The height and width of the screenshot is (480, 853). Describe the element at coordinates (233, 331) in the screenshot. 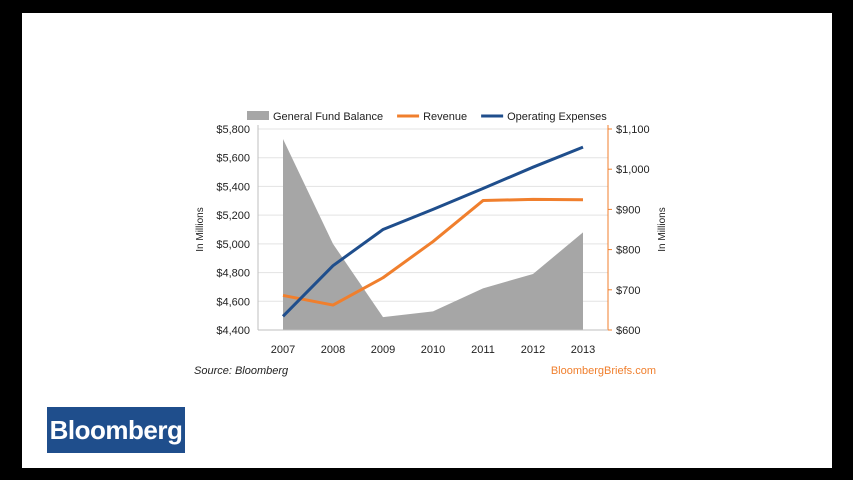

I see `left-tick-label: $4,400` at that location.